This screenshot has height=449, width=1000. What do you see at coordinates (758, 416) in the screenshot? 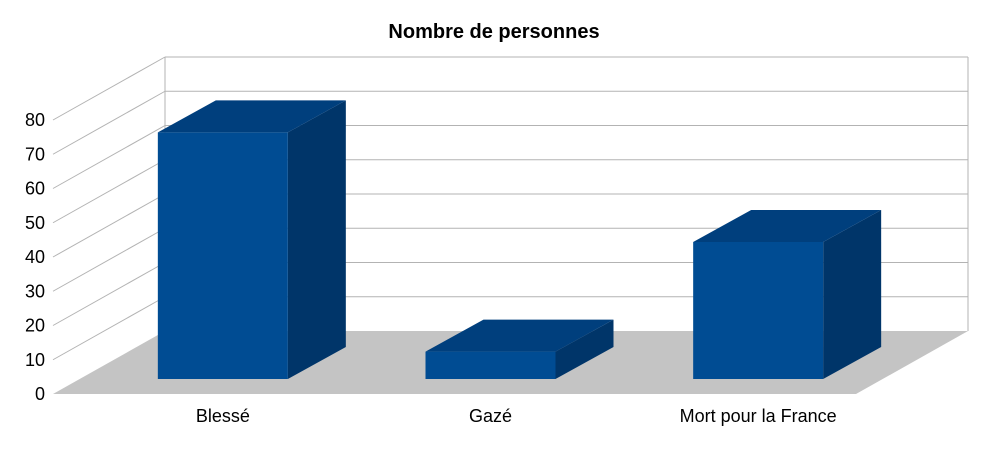
I see `x-tick-label: Mort pour la France` at bounding box center [758, 416].